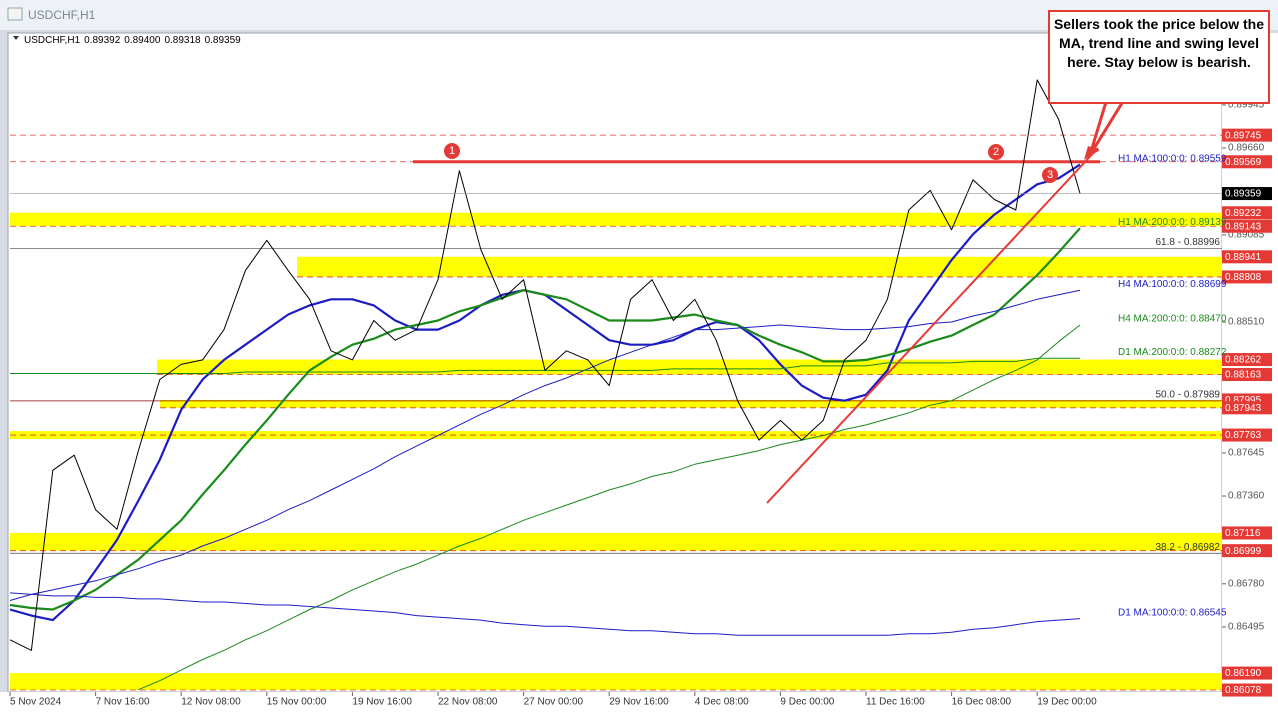  I want to click on ma-label: D1 MA:100:0:0: 0.86545, so click(1172, 612).